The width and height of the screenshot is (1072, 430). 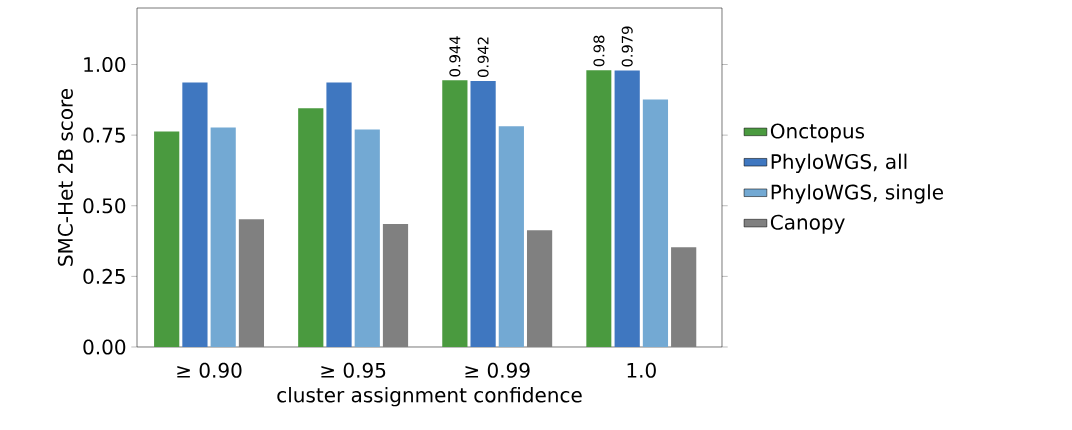 What do you see at coordinates (807, 224) in the screenshot?
I see `legend-label: Canopy` at bounding box center [807, 224].